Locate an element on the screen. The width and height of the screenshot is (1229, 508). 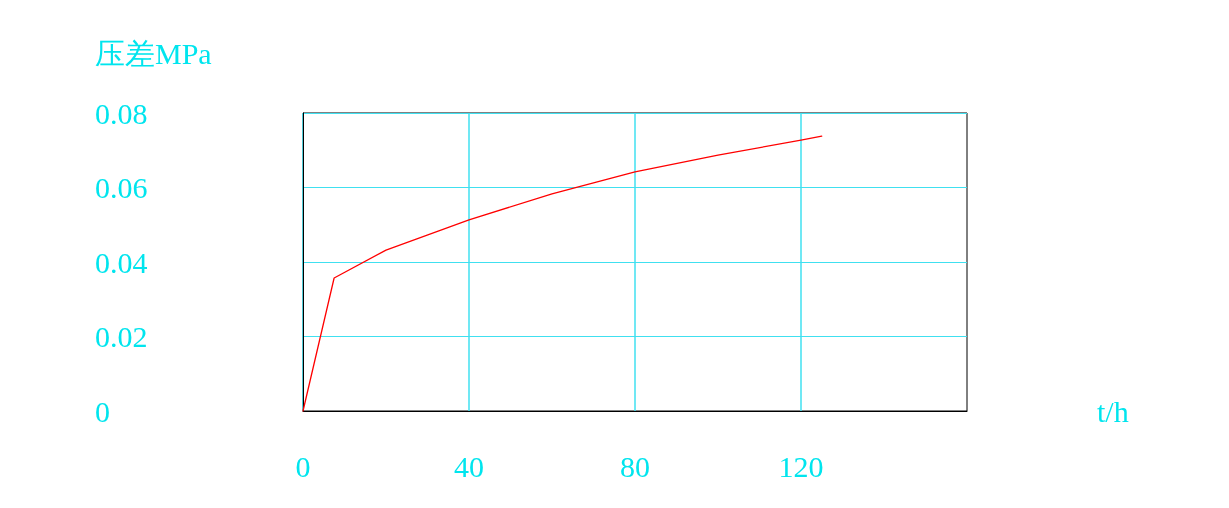
x-tick-label: 40 is located at coordinates (469, 466).